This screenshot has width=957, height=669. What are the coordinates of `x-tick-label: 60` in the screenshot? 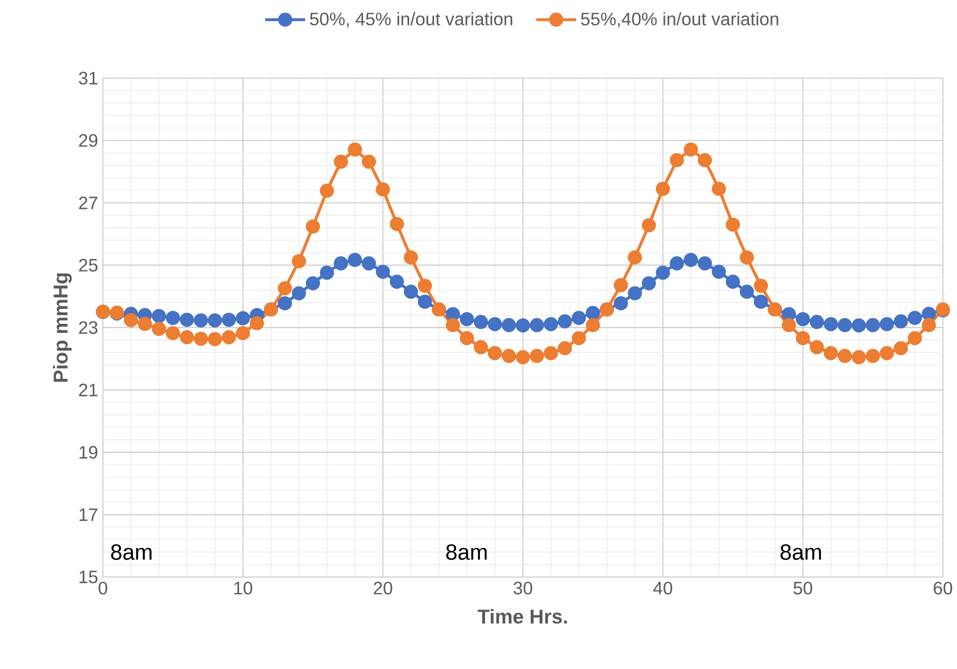 It's located at (943, 588).